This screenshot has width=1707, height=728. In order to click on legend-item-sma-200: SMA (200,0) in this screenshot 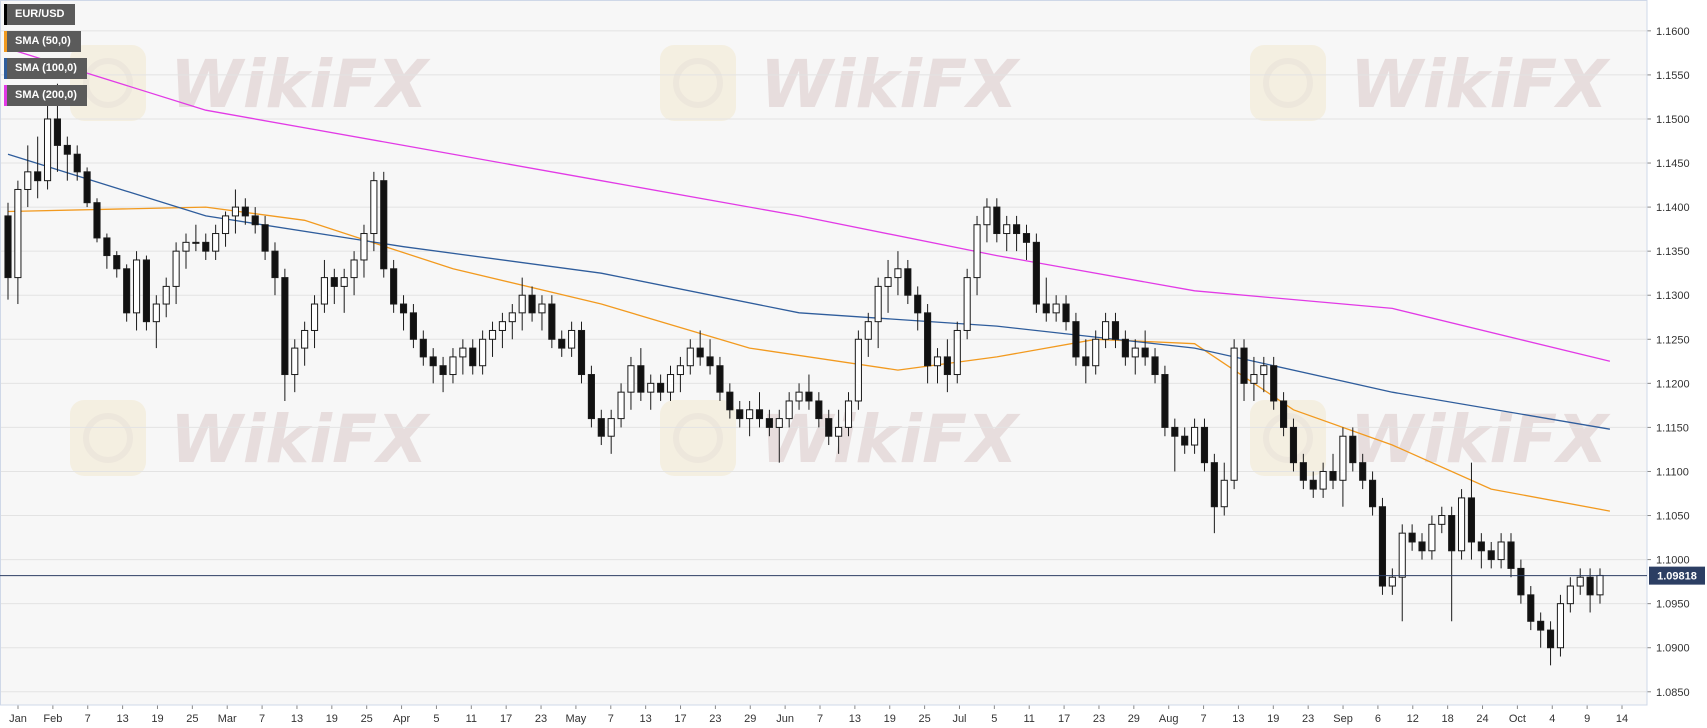, I will do `click(45, 95)`.